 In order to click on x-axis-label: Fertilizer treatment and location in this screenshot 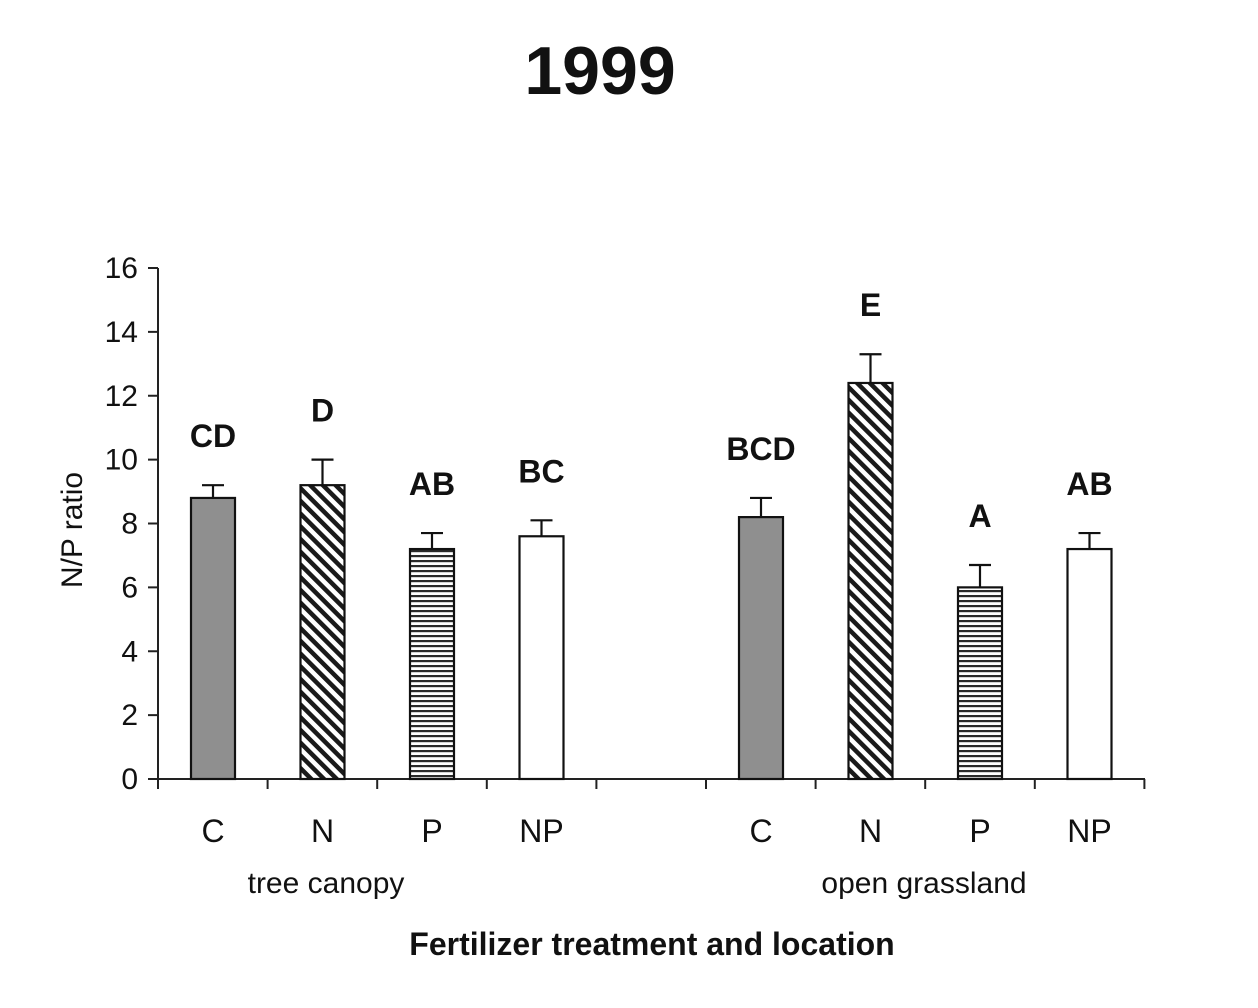, I will do `click(651, 944)`.